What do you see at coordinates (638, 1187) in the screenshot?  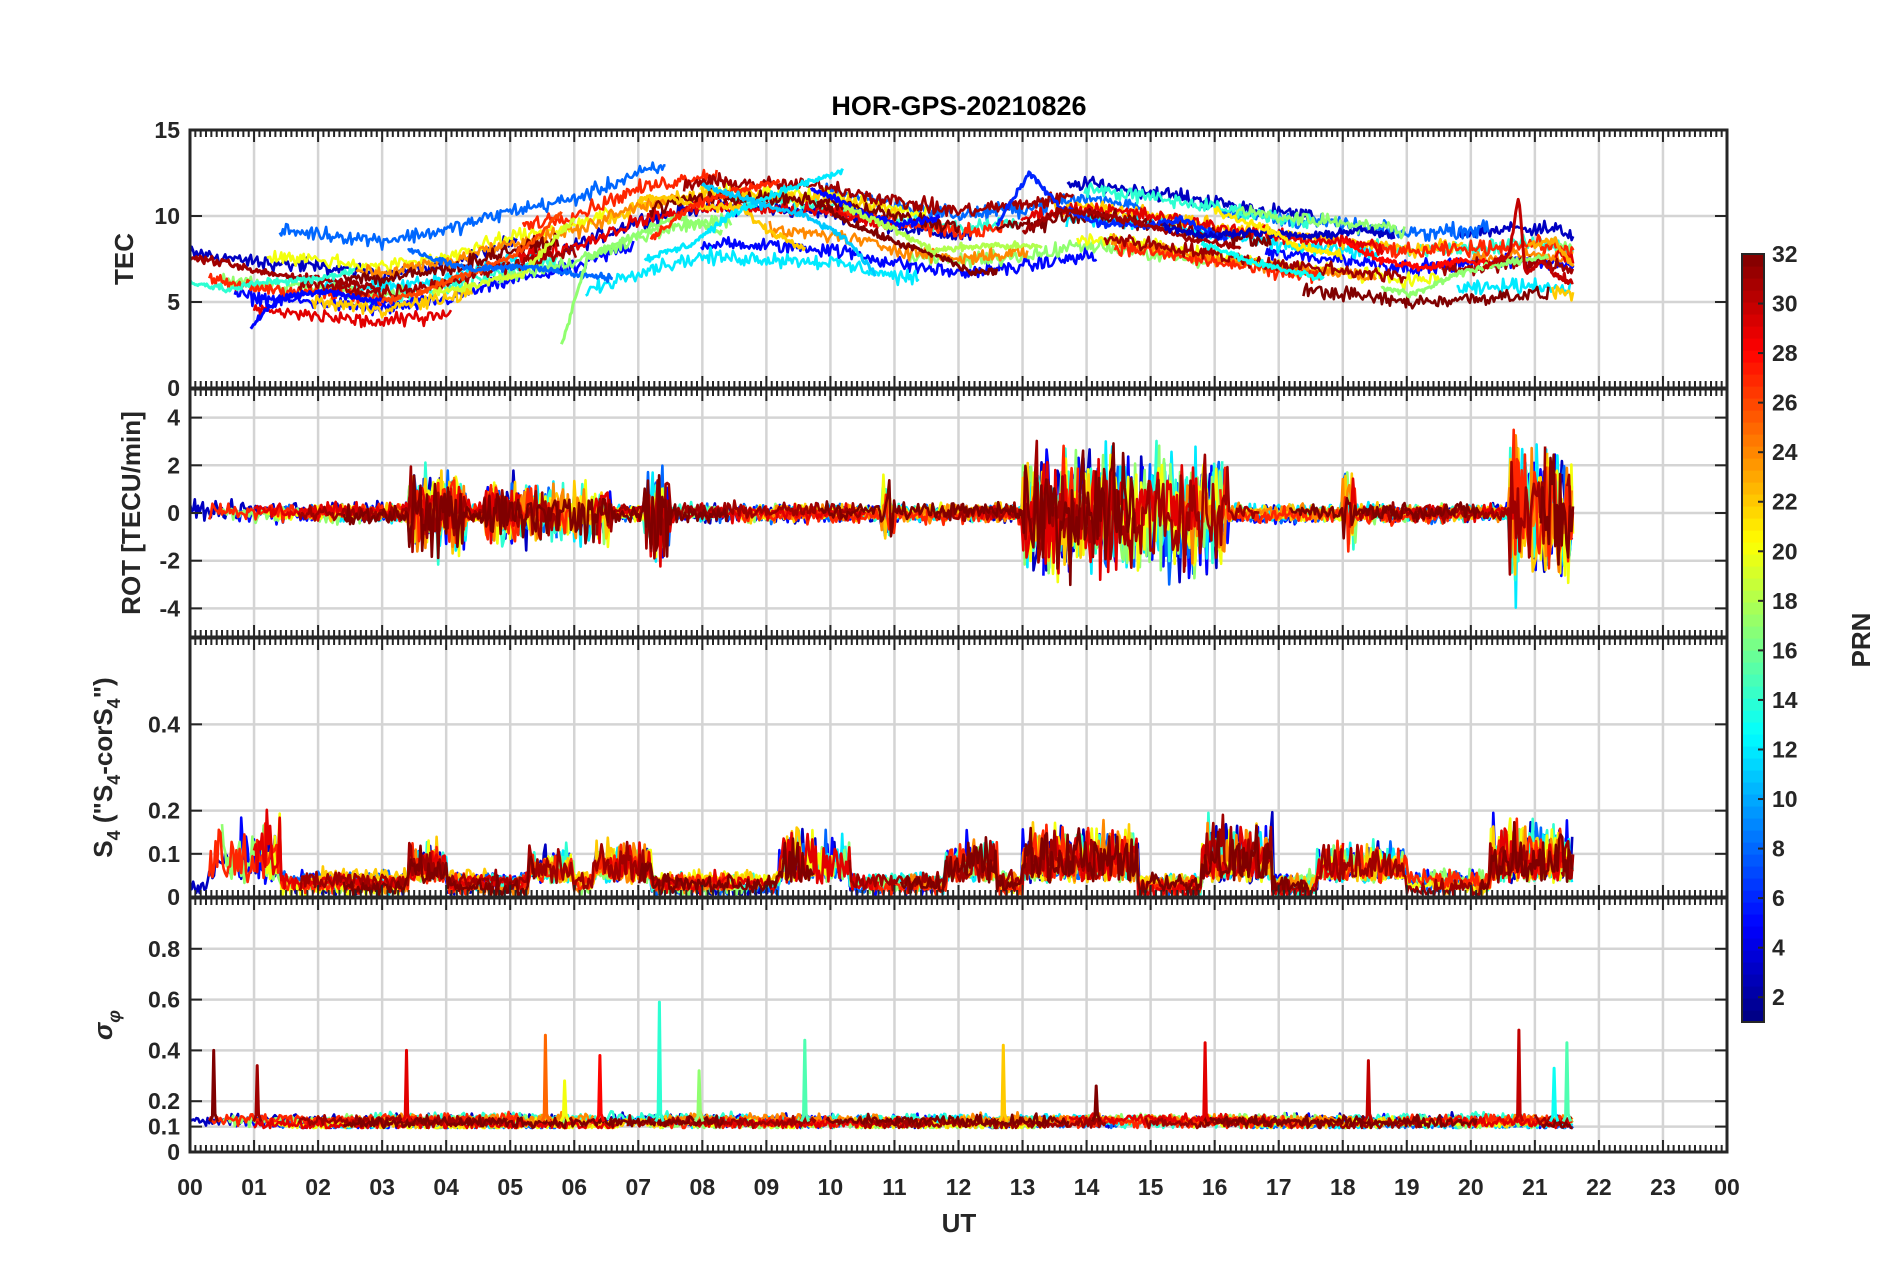 I see `x-tick-7: 07` at bounding box center [638, 1187].